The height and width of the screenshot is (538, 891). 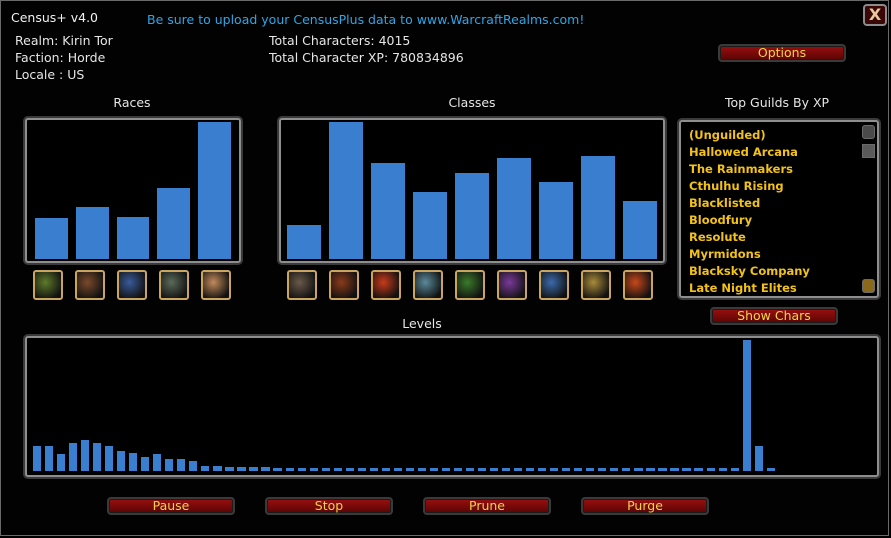 What do you see at coordinates (868, 286) in the screenshot?
I see `scroll-down-button` at bounding box center [868, 286].